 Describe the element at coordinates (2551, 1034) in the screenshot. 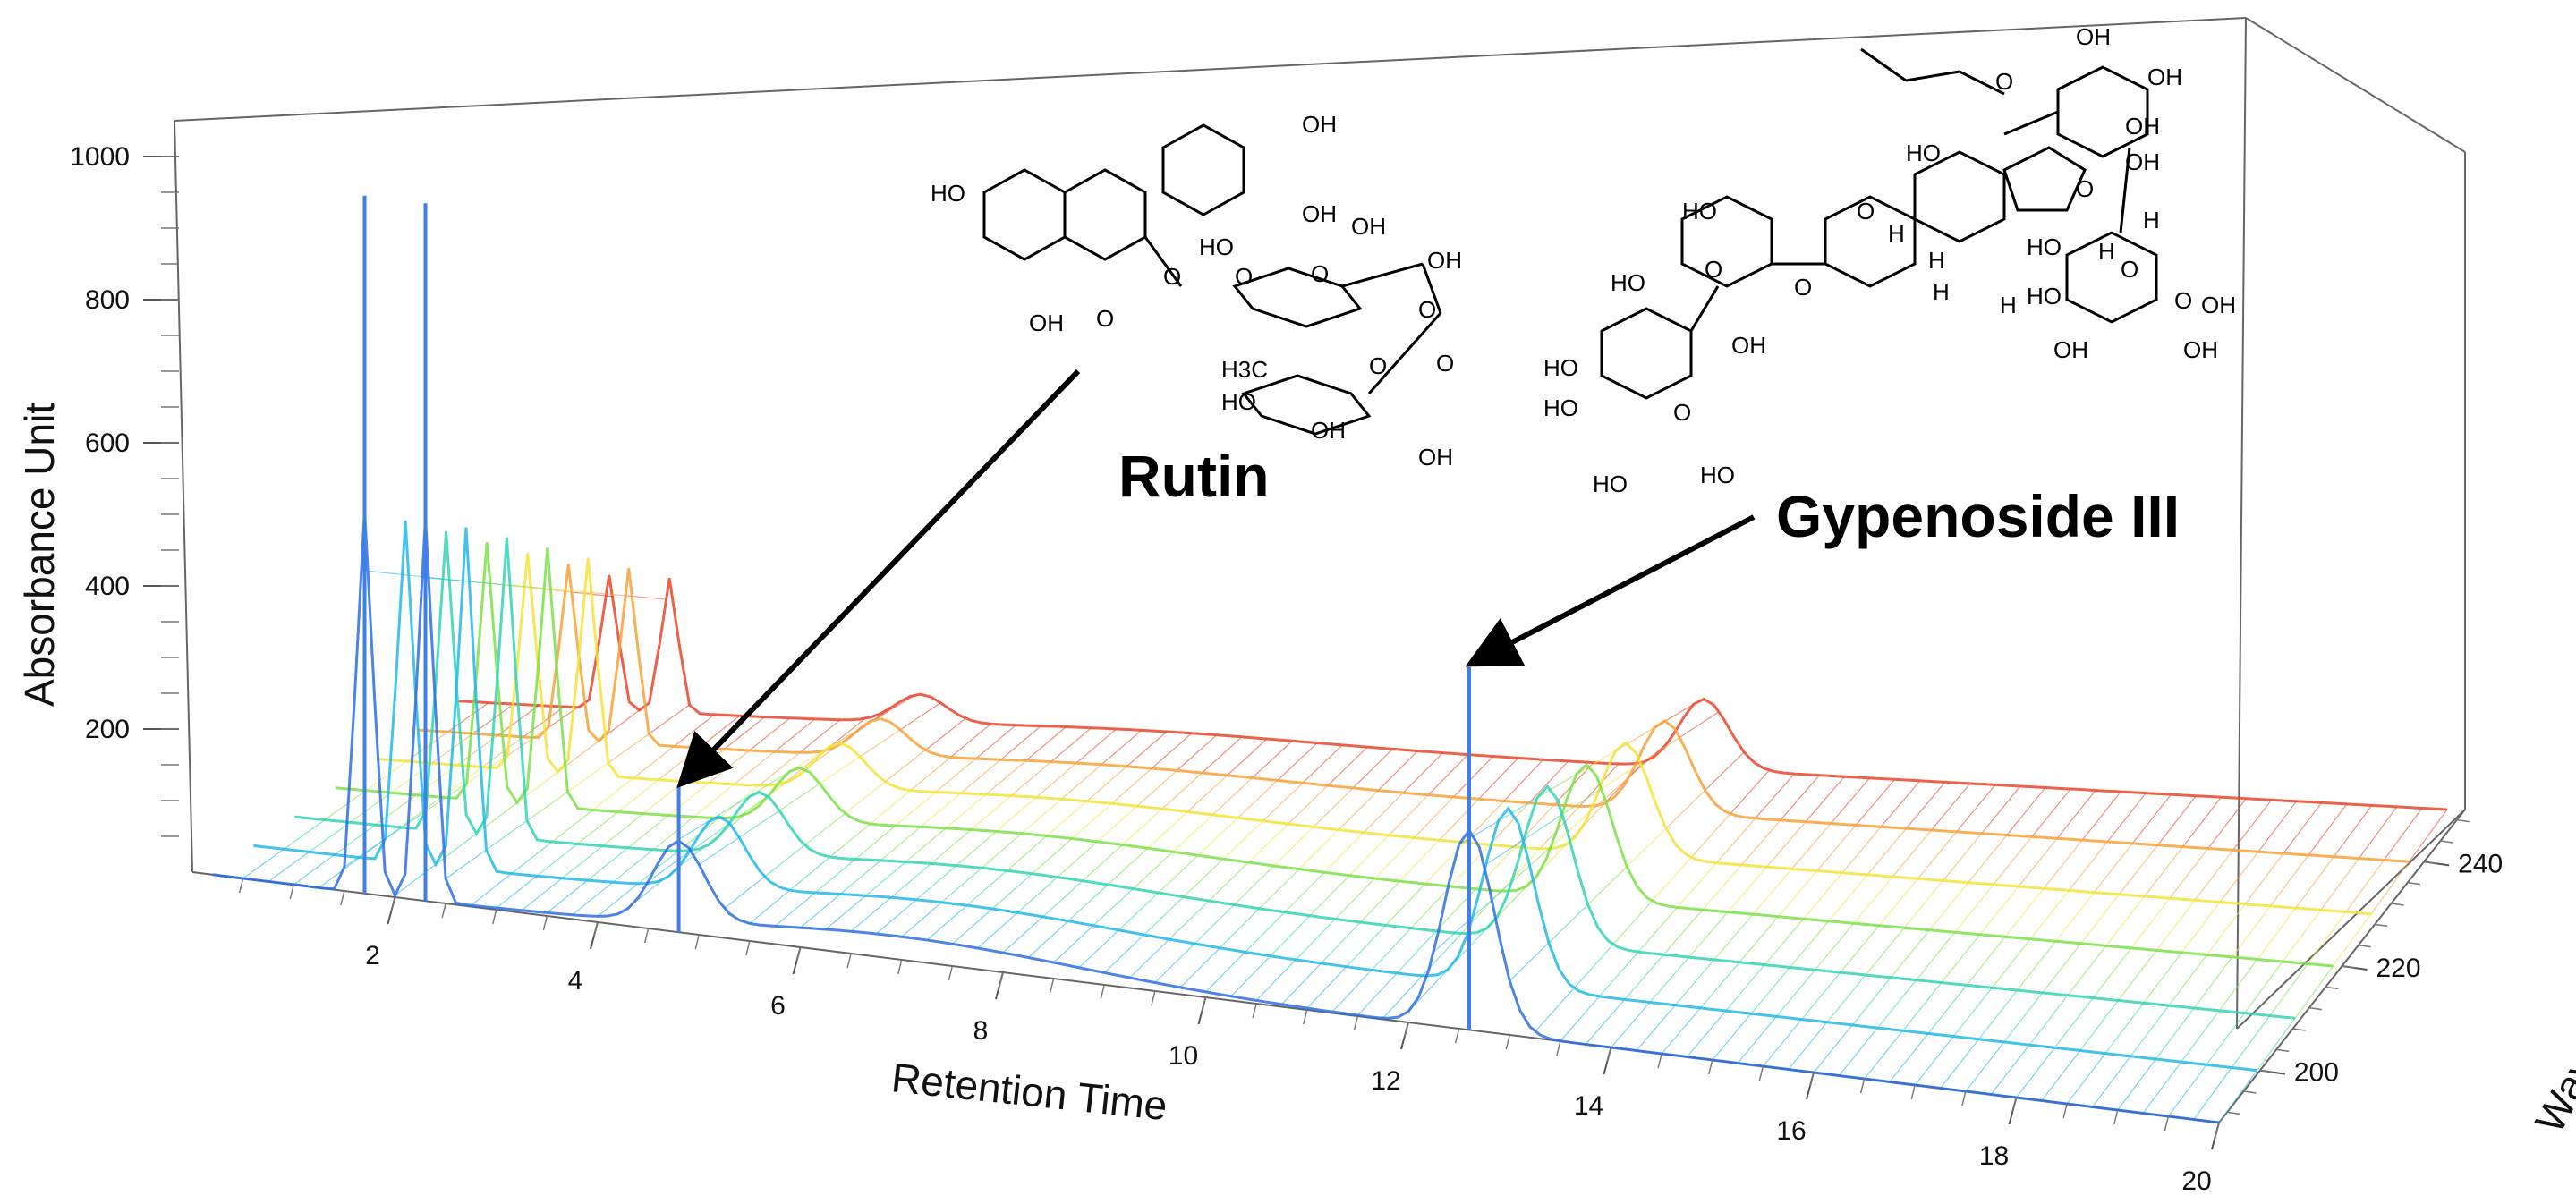

I see `z-axis-title: Wavelength` at that location.